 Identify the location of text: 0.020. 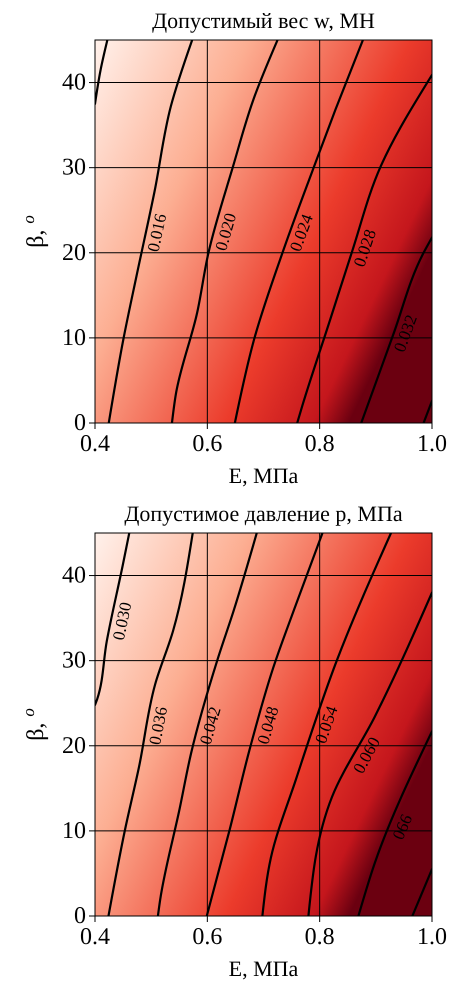
(225, 231).